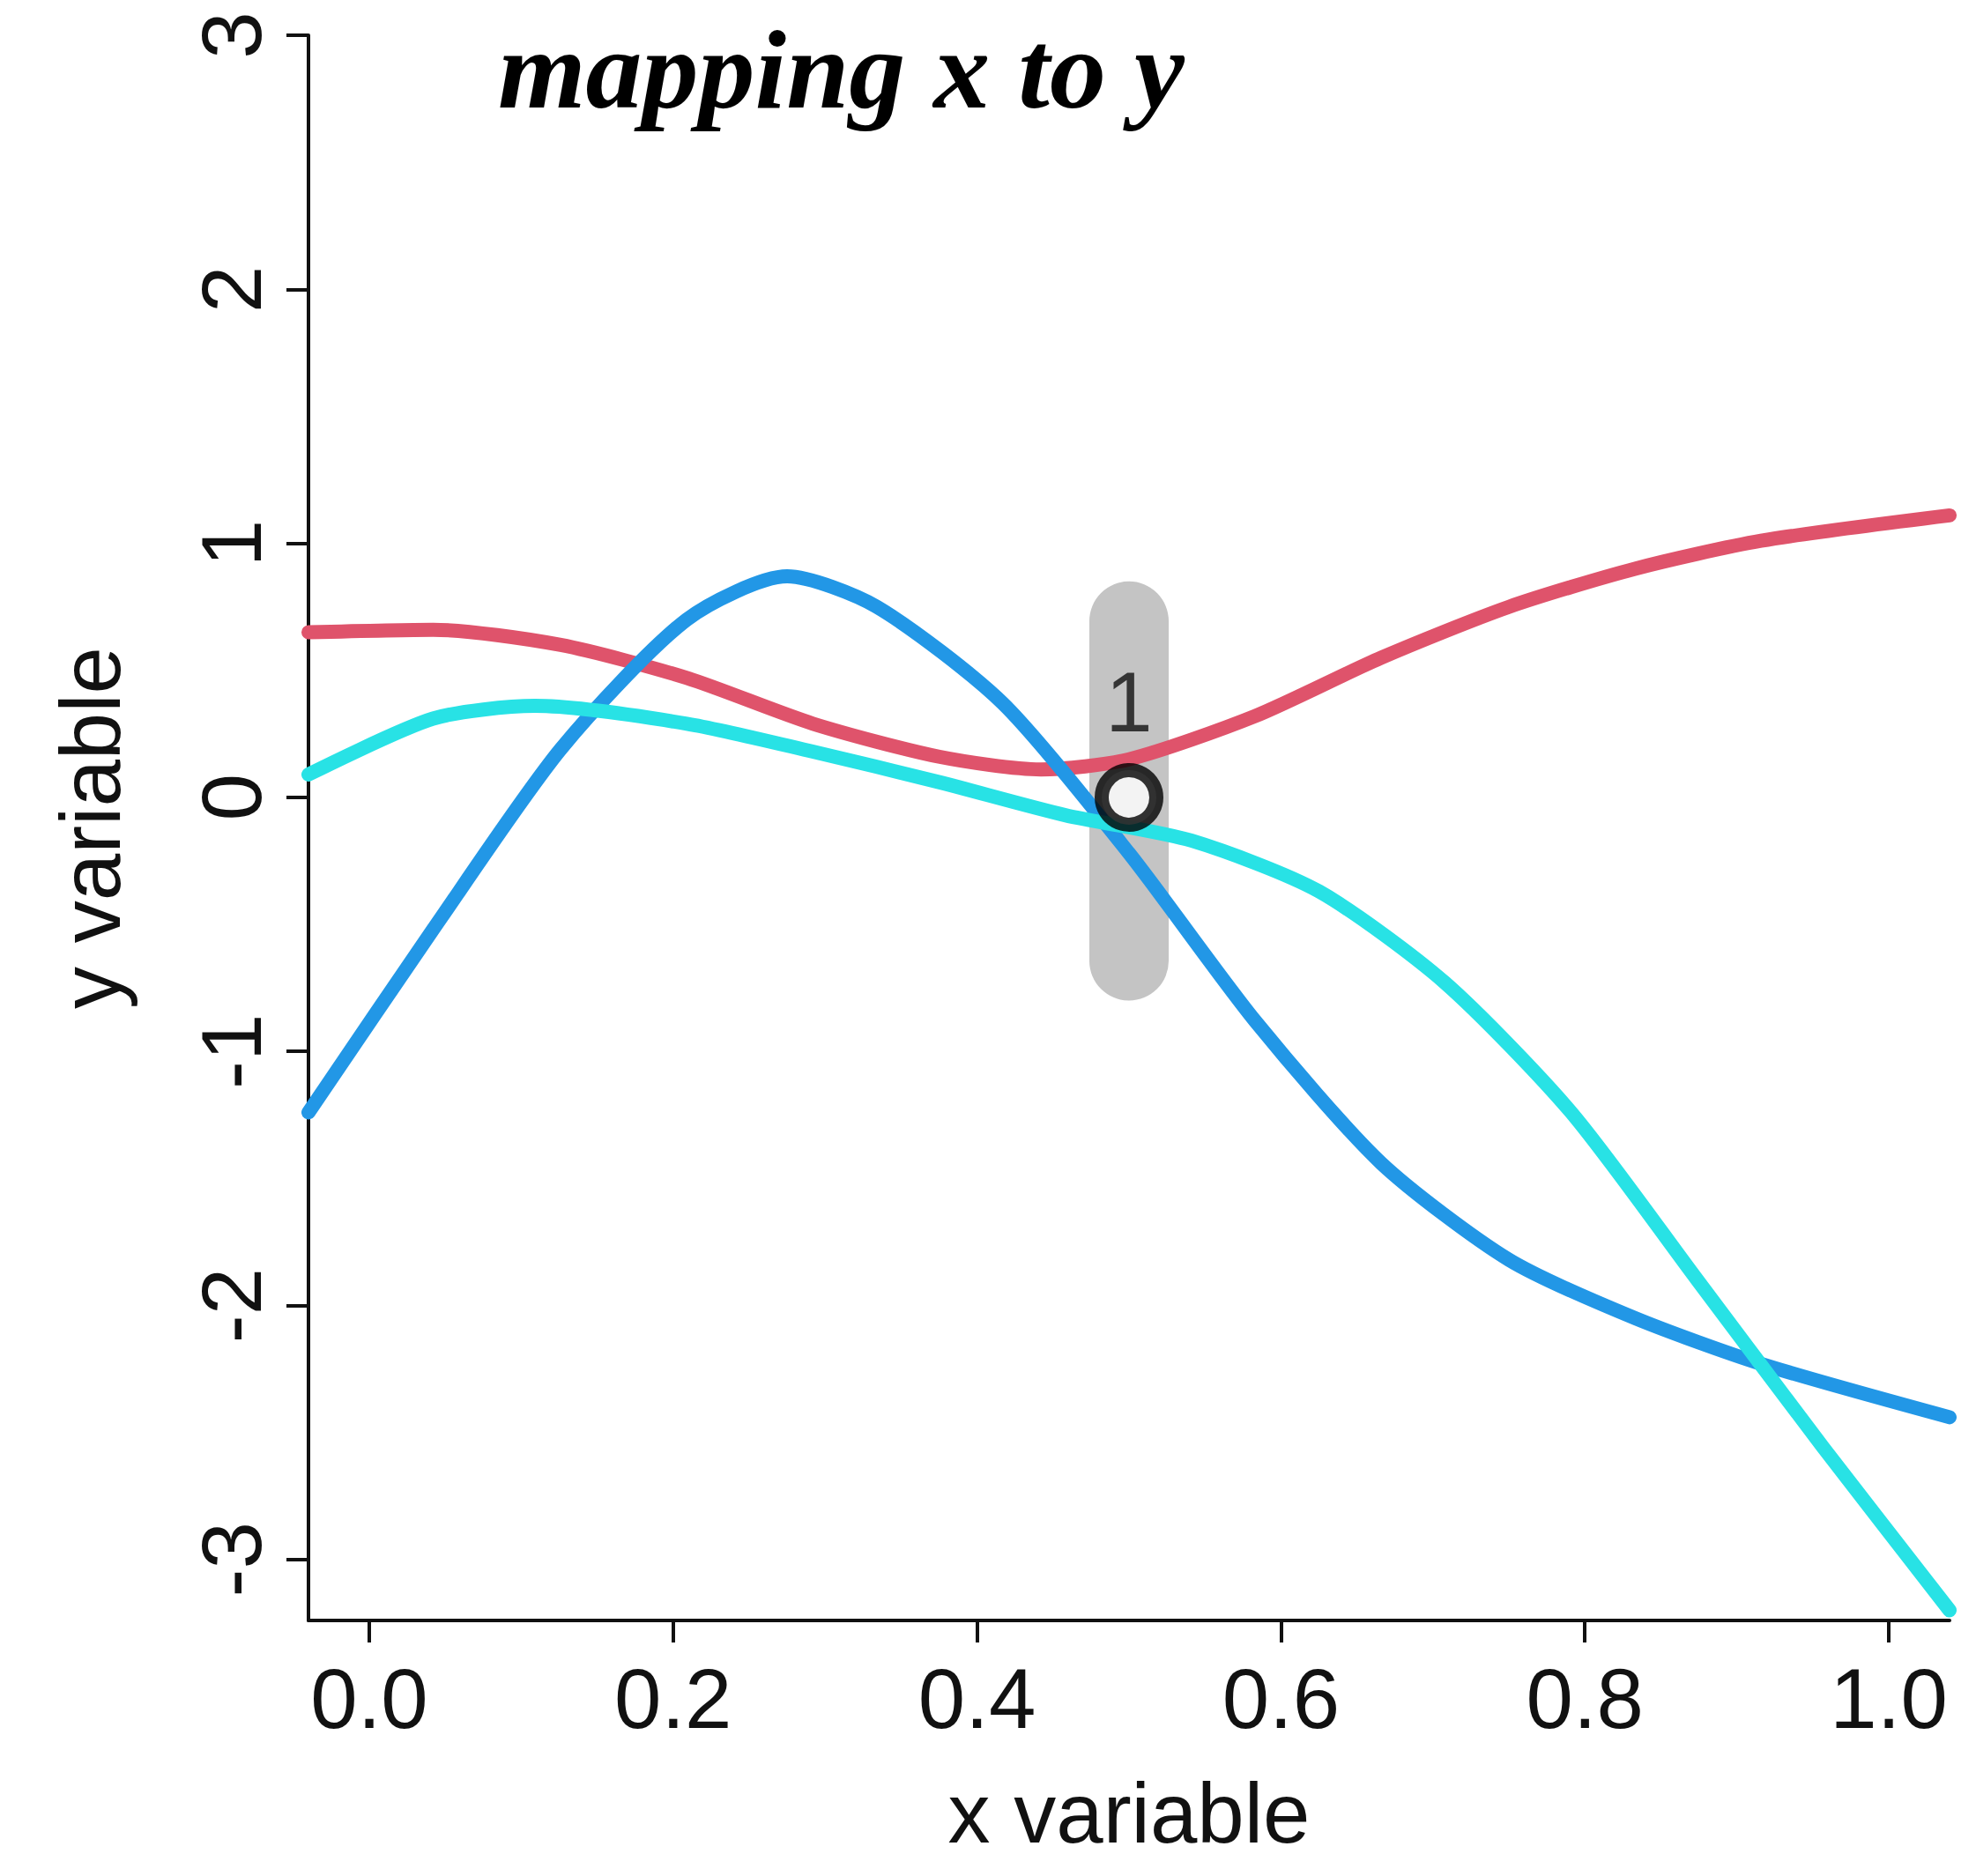 Image resolution: width=1976 pixels, height=1876 pixels. Describe the element at coordinates (1585, 1698) in the screenshot. I see `x-tick-label: 0.8` at that location.